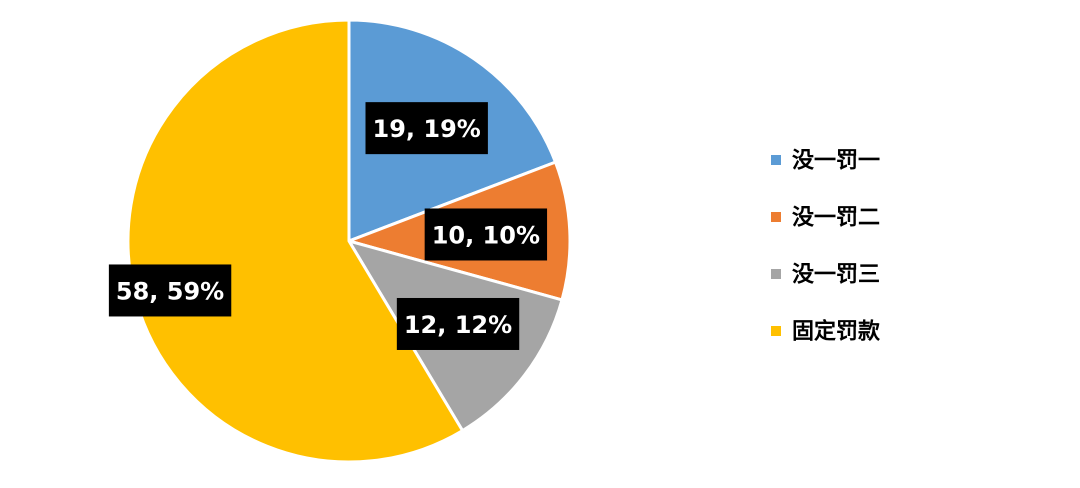 This screenshot has height=488, width=1080. I want to click on data-label-text: 19, 19%, so click(427, 129).